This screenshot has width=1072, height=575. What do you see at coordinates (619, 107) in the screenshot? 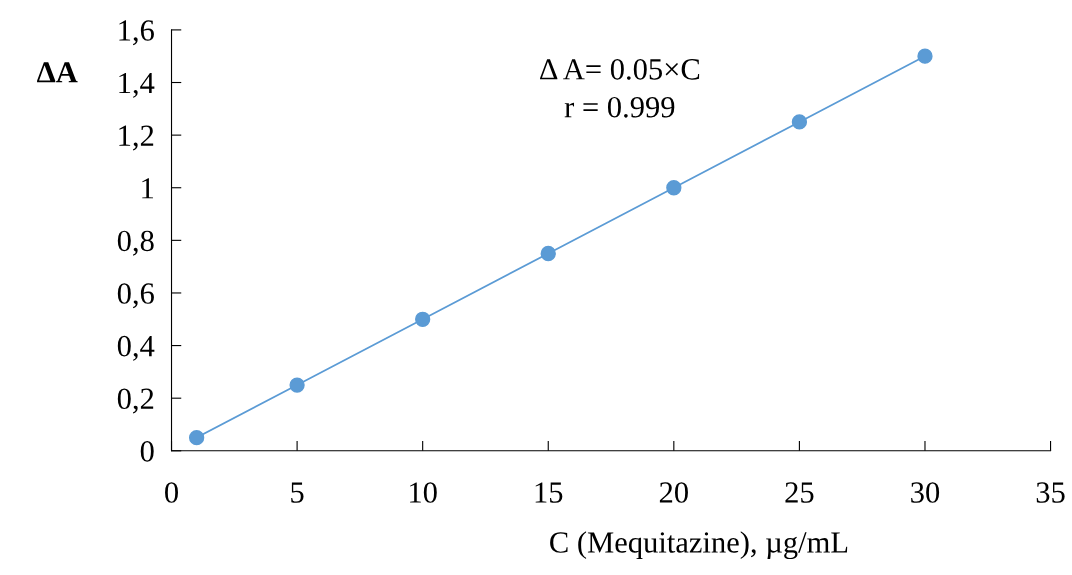
I see `annotation: r = 0.999` at bounding box center [619, 107].